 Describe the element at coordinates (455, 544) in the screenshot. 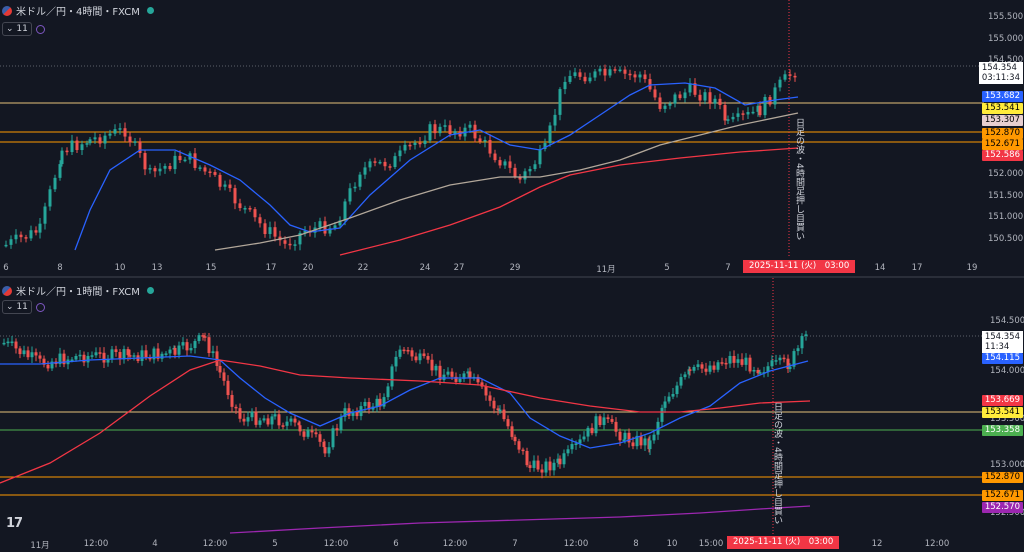

I see `time-tick: 12:00` at that location.